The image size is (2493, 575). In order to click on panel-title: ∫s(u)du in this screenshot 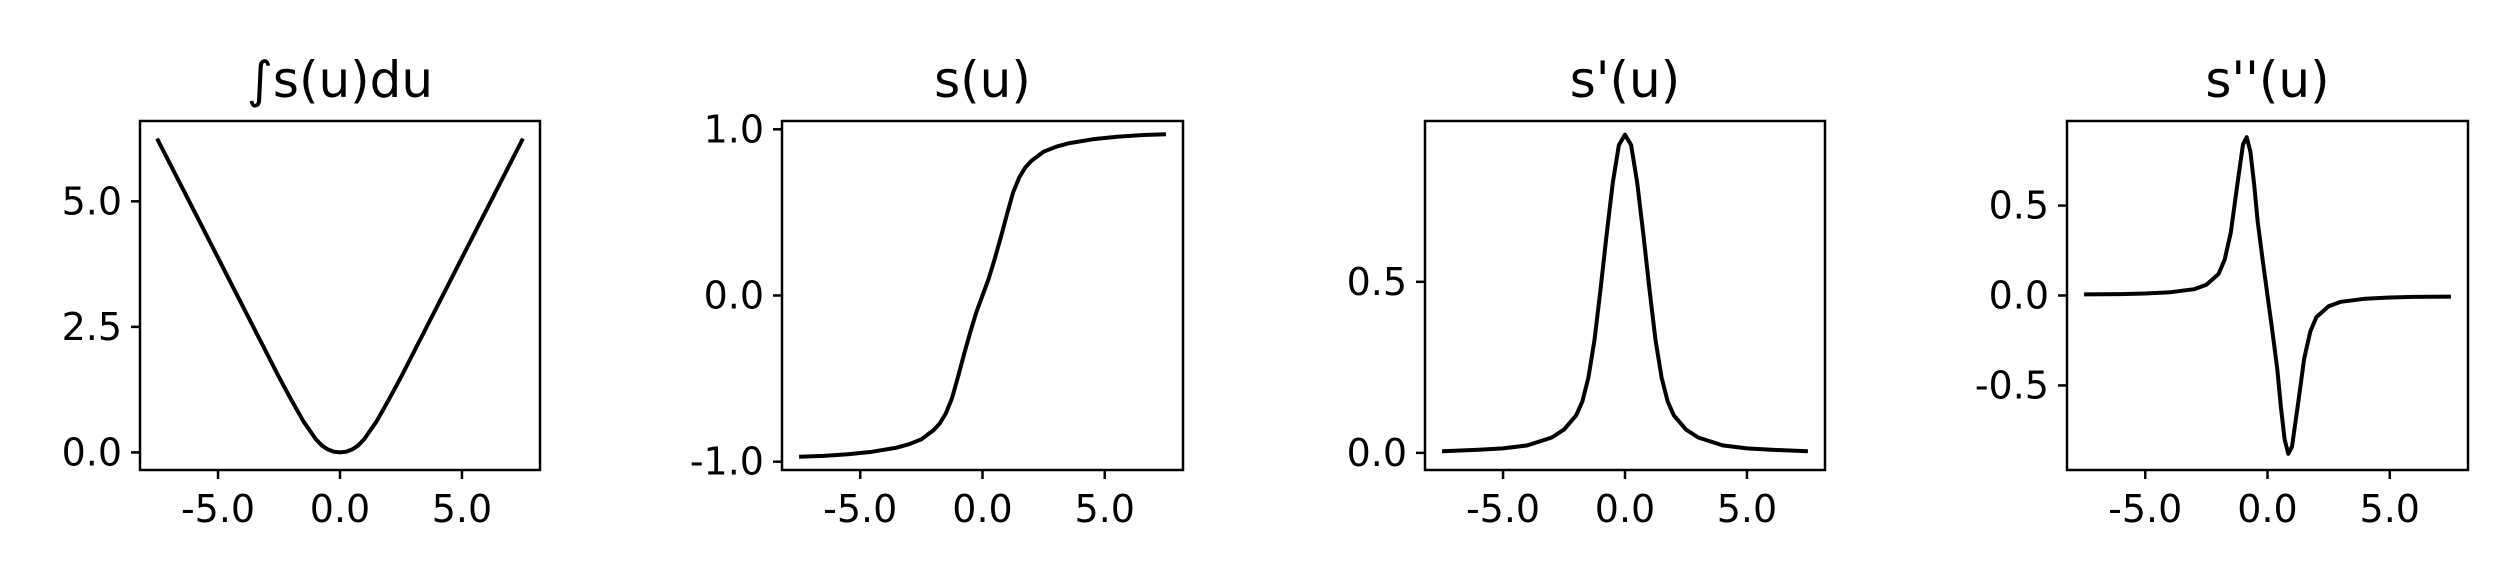, I will do `click(340, 80)`.